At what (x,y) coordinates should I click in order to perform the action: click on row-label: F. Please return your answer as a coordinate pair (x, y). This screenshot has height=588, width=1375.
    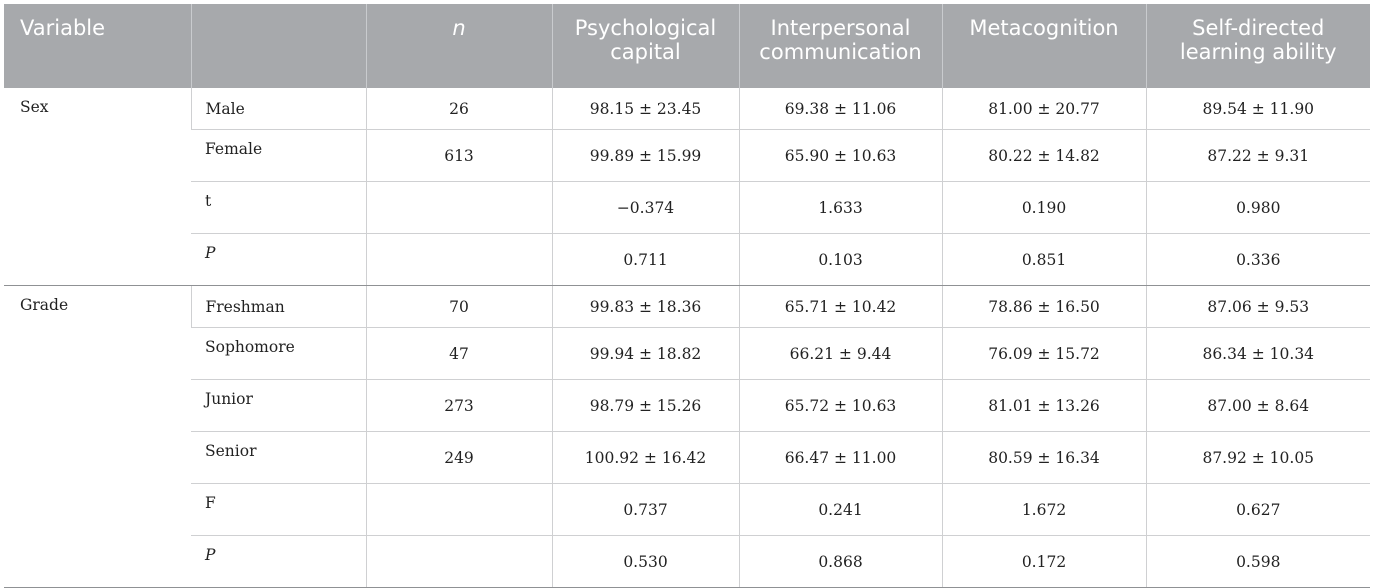
    Looking at the image, I should click on (278, 509).